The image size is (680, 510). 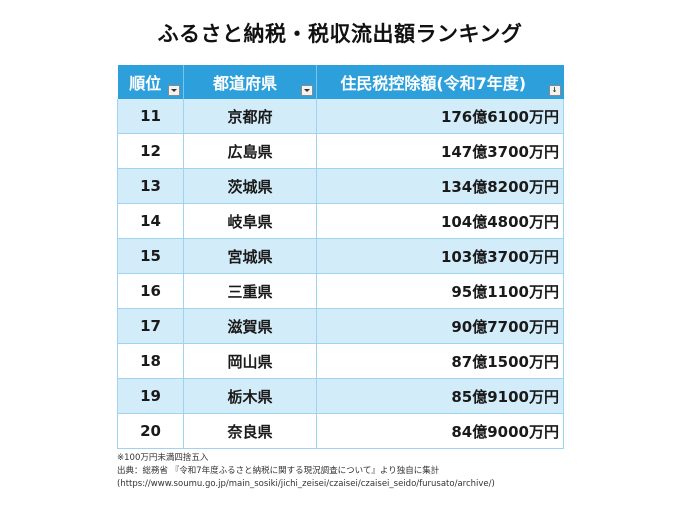 I want to click on rank-cell: 19, so click(x=150, y=396).